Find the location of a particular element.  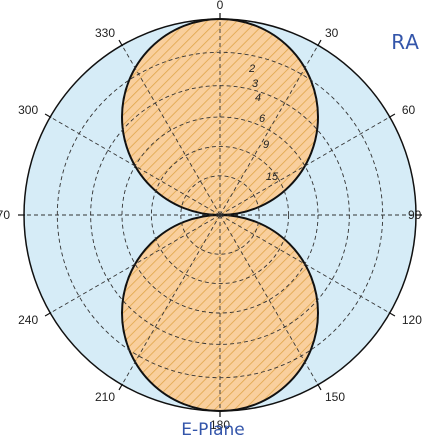

angle-label: 90 is located at coordinates (415, 215).